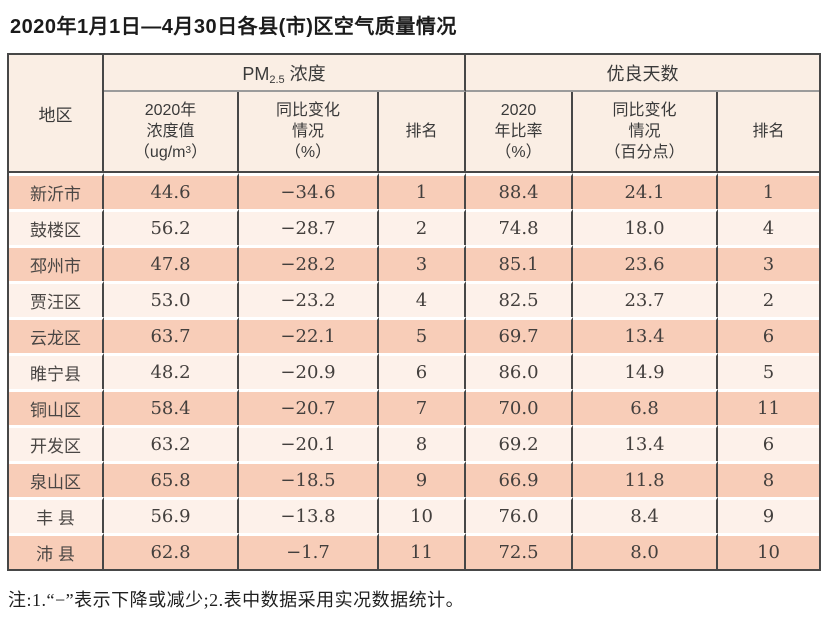  I want to click on good-change-cell: 8.0, so click(646, 551).